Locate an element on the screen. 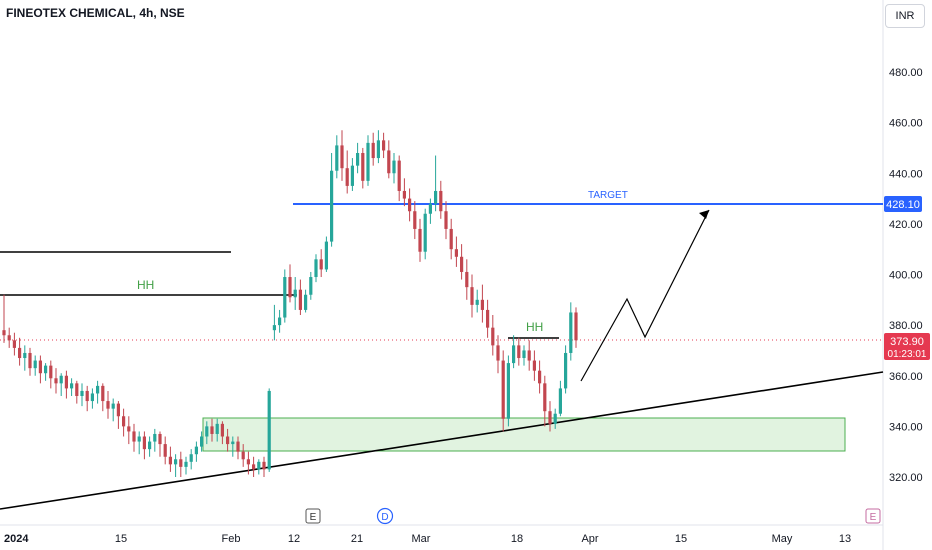 Image resolution: width=932 pixels, height=550 pixels. earnings-marker-left: E is located at coordinates (313, 516).